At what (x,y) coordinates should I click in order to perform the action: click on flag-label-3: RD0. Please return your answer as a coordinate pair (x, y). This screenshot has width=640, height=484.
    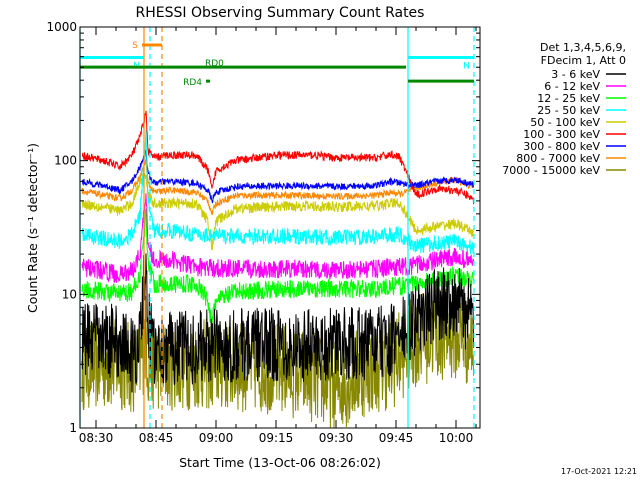
    Looking at the image, I should click on (214, 64).